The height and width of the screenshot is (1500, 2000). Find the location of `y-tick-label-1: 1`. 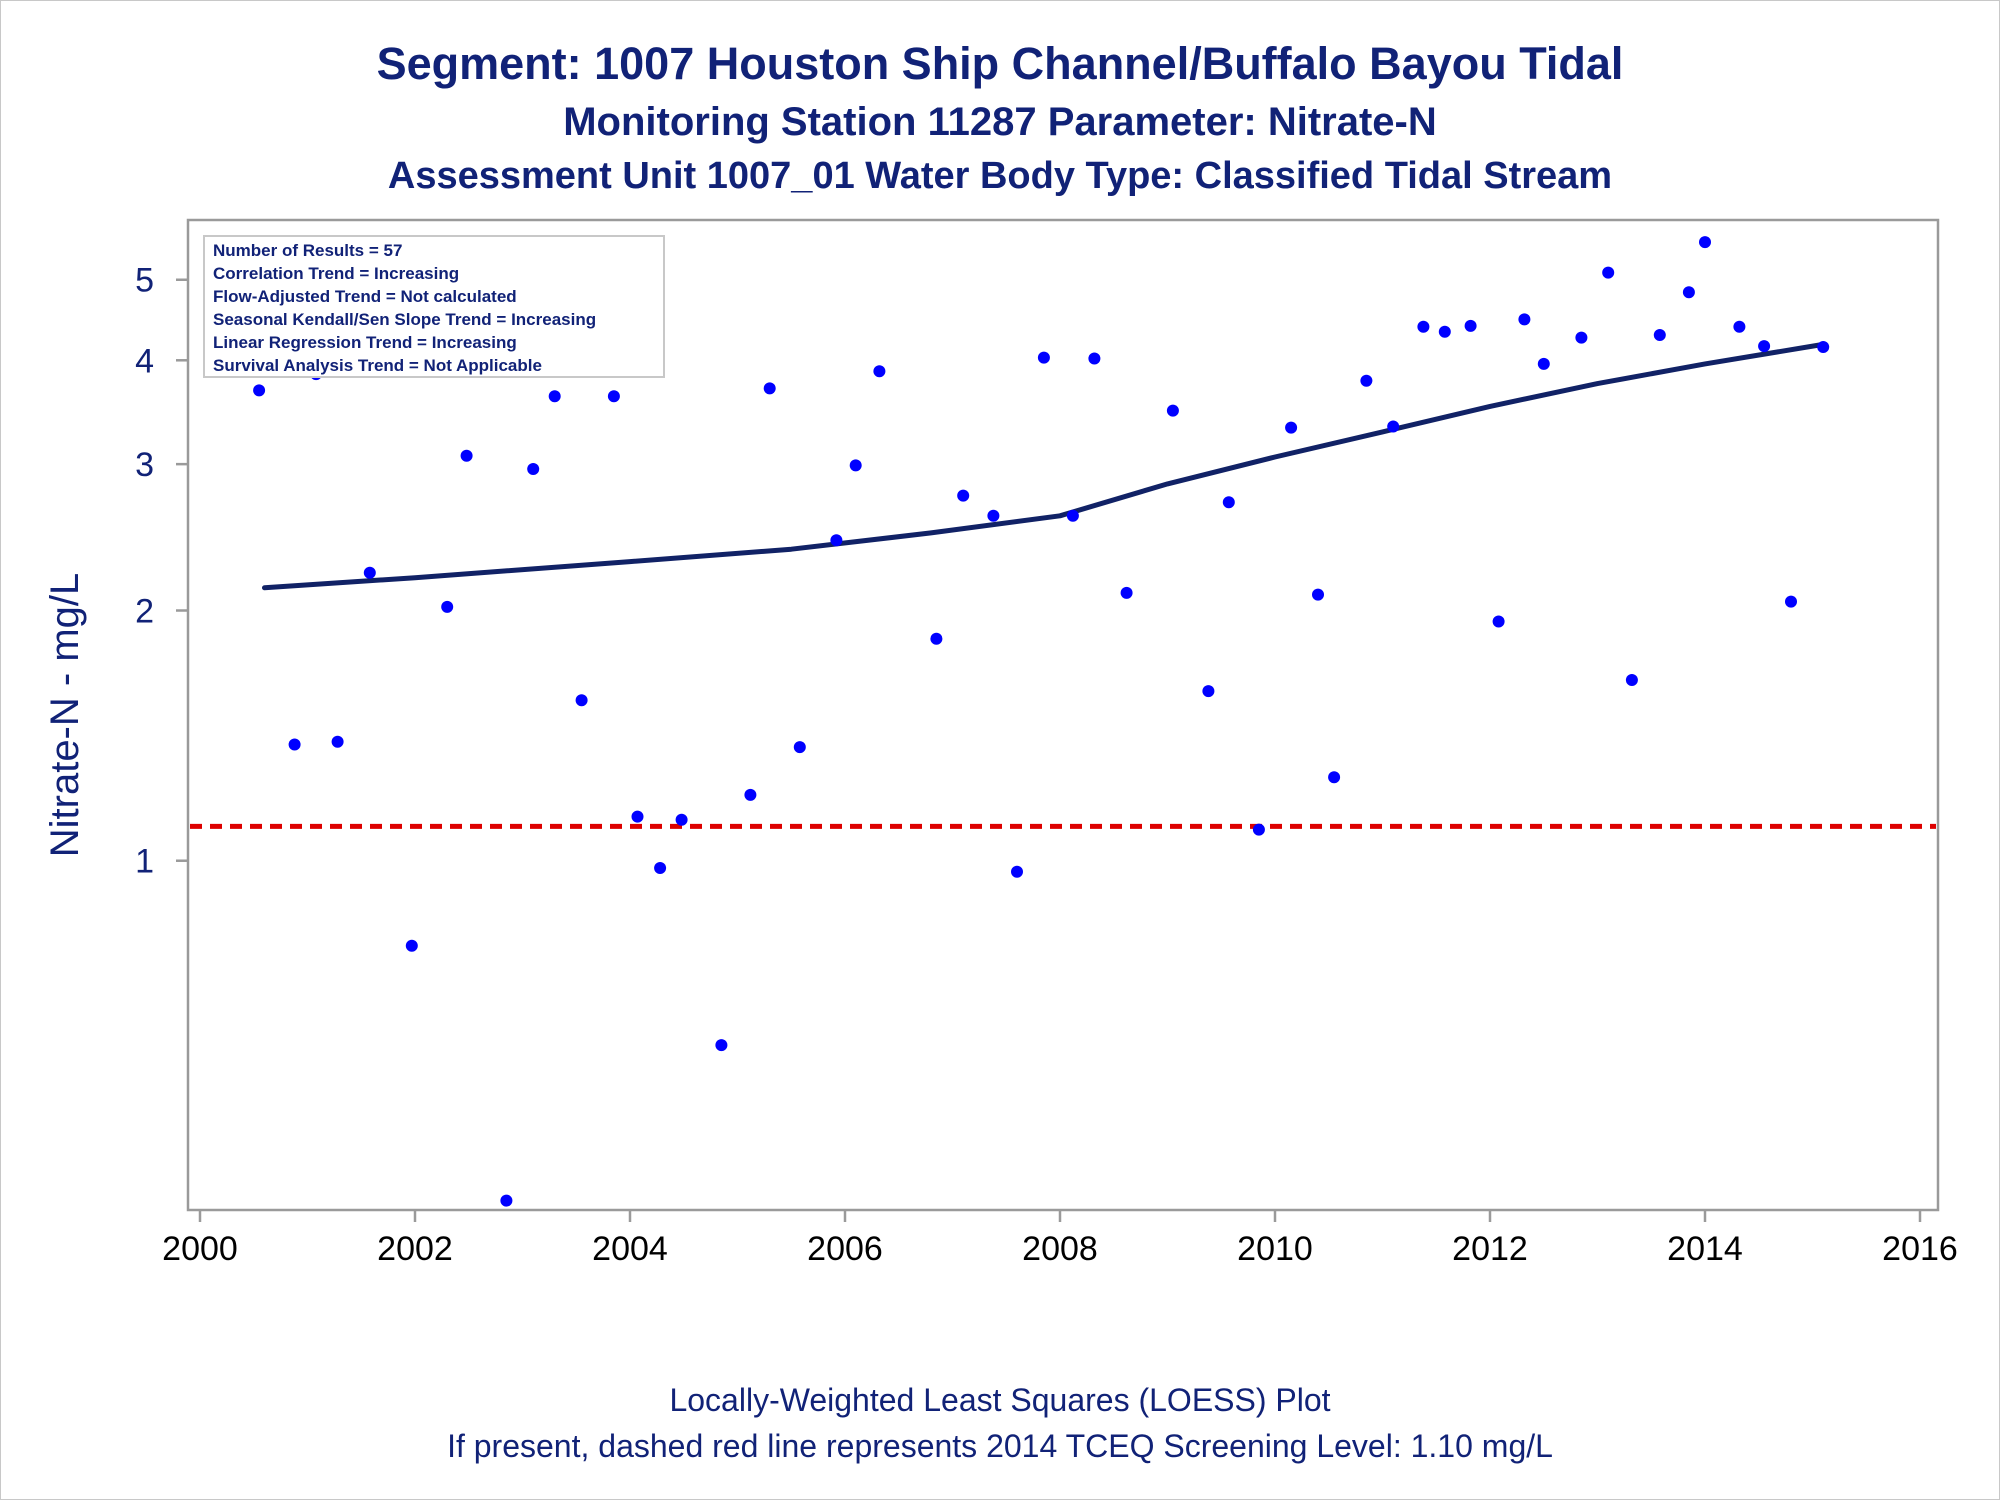

y-tick-label-1: 1 is located at coordinates (144, 862).